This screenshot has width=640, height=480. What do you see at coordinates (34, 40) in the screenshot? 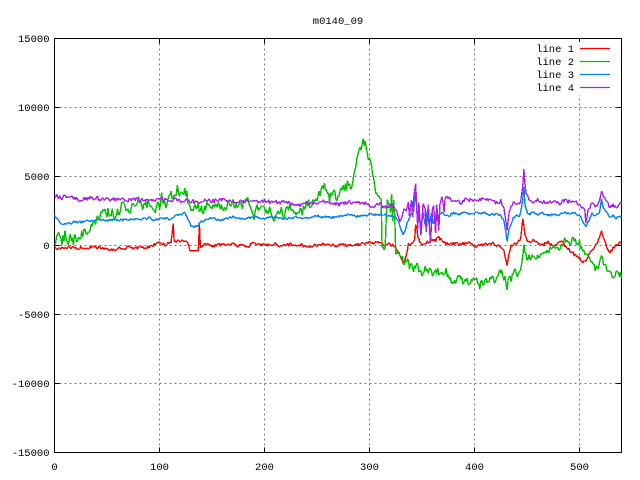
I see `svg-text: 15000` at bounding box center [34, 40].